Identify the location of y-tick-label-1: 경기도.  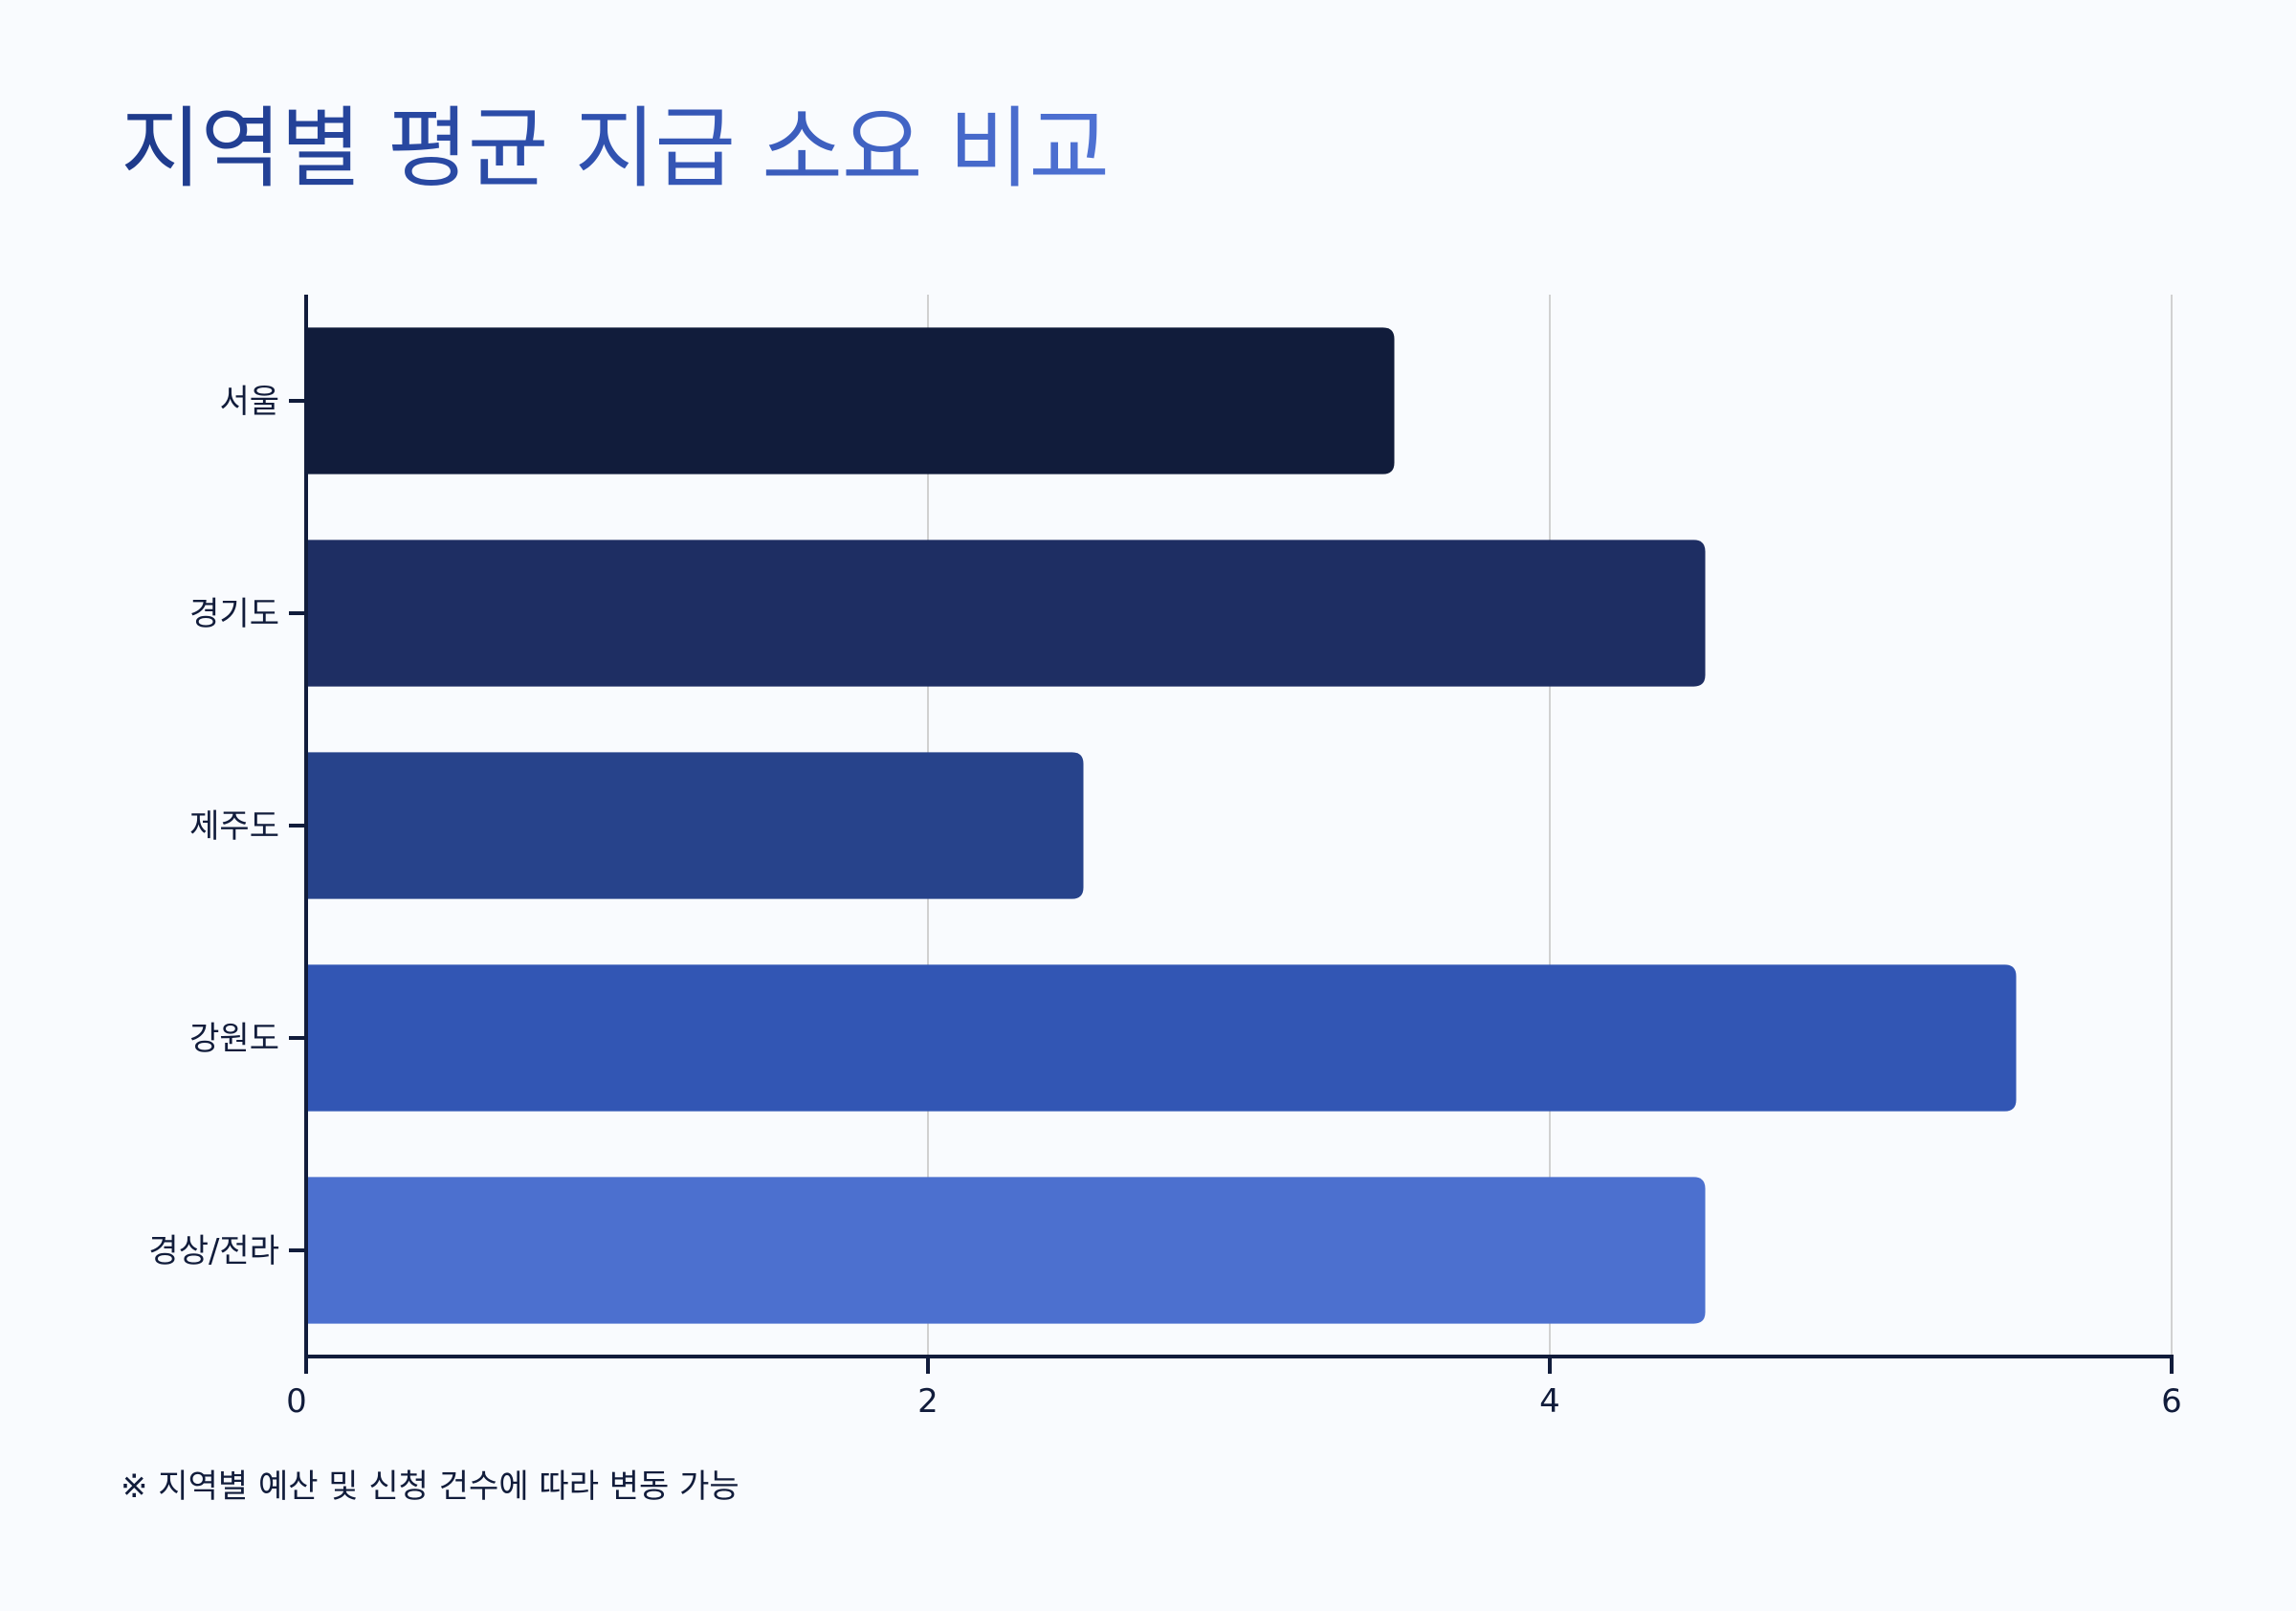
(234, 614).